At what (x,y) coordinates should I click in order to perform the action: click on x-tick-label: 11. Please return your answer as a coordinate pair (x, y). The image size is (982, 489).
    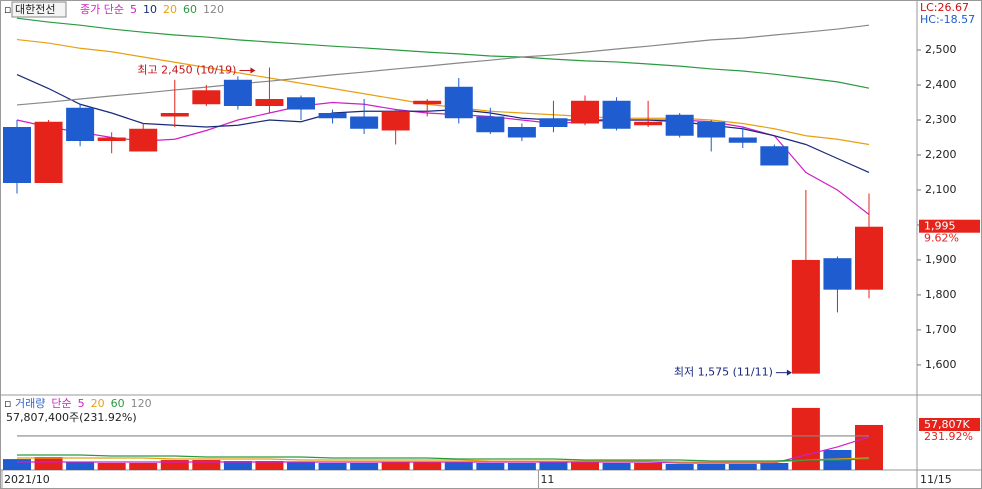
    Looking at the image, I should click on (547, 479).